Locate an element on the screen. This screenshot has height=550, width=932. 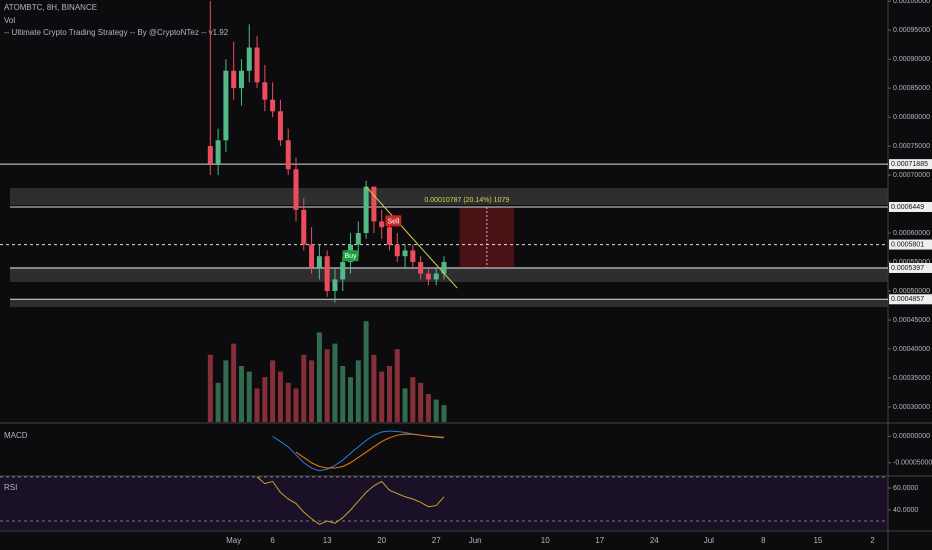
rsi-background is located at coordinates (444, 503).